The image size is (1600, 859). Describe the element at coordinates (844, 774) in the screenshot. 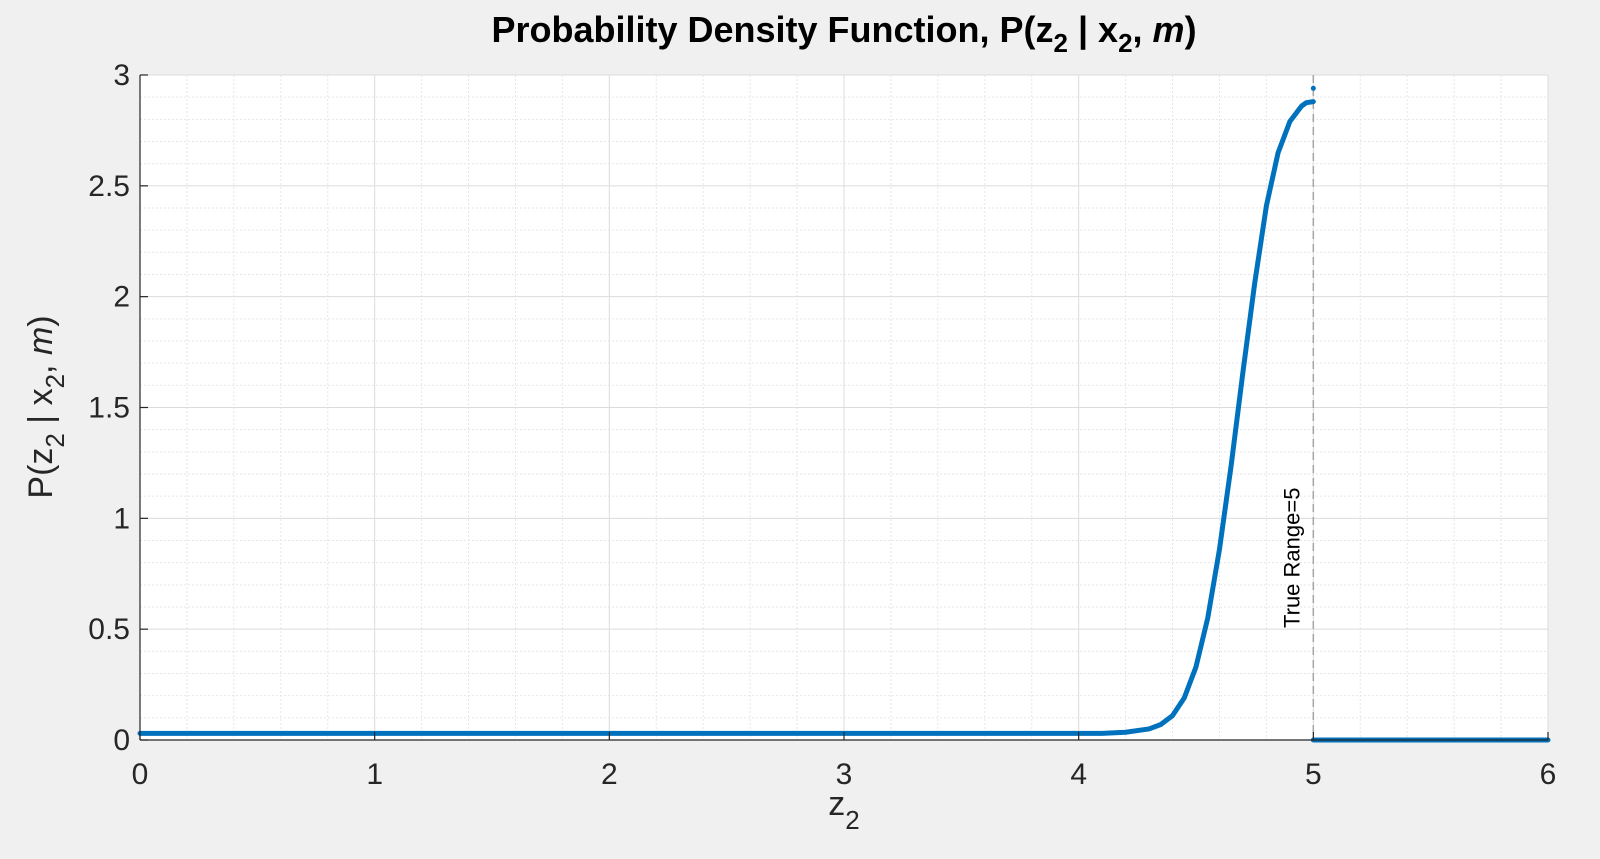

I see `x-tick-label: 3` at that location.